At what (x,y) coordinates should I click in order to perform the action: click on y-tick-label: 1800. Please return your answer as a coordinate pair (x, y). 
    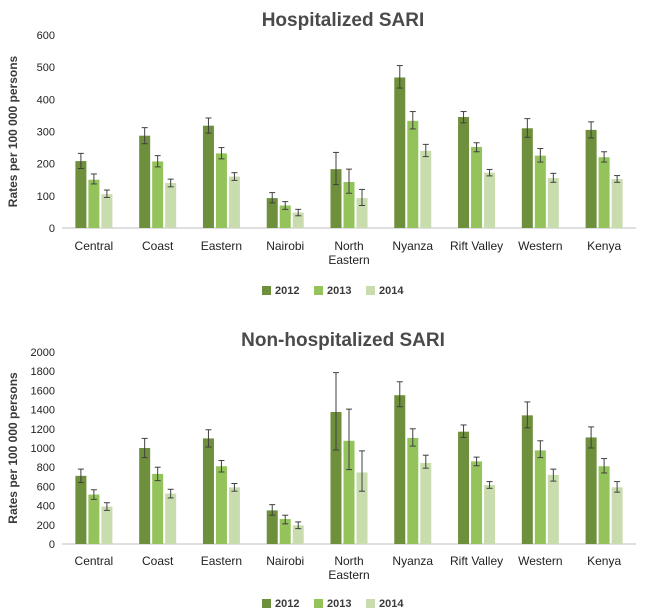
    Looking at the image, I should click on (43, 372).